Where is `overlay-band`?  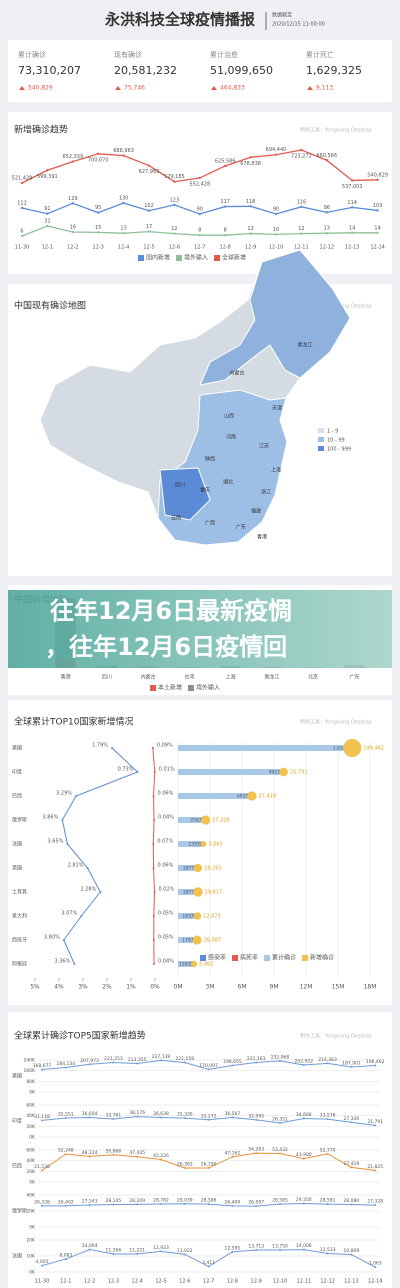 overlay-band is located at coordinates (200, 629).